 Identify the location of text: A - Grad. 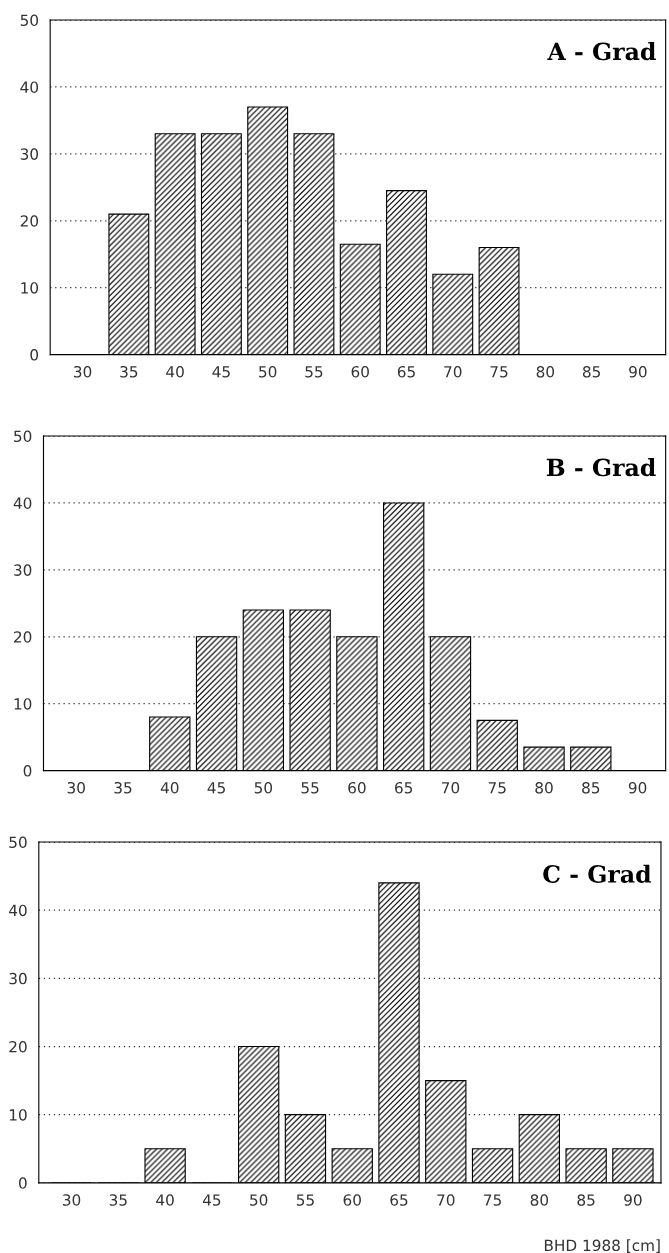
(601, 51).